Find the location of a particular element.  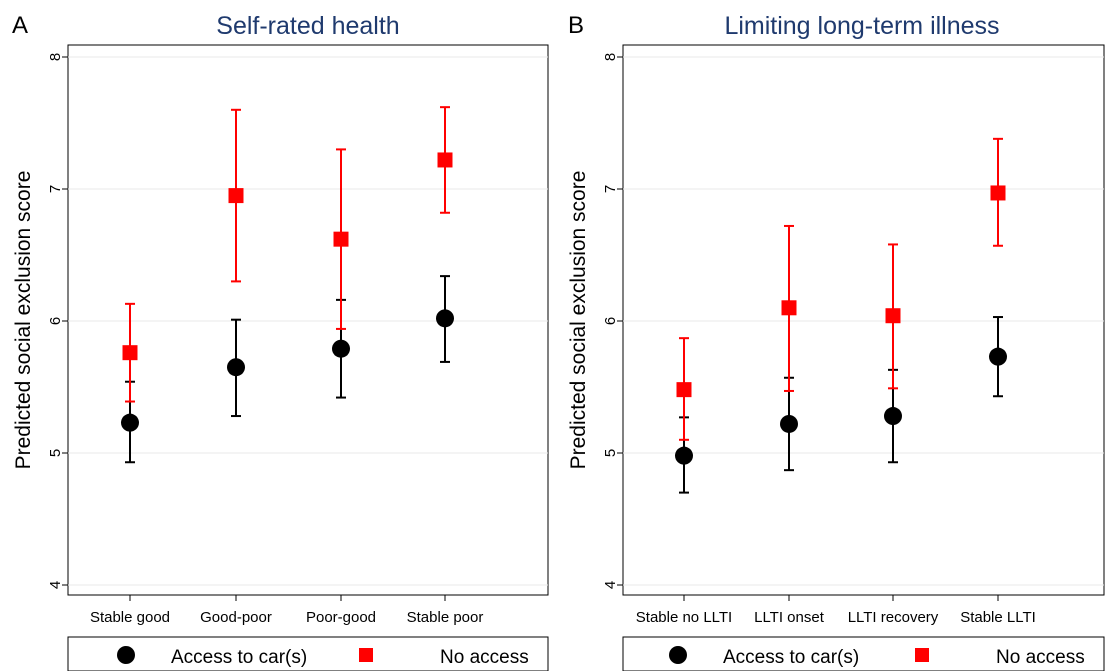

chart-title: Limiting long-term illness is located at coordinates (861, 26).